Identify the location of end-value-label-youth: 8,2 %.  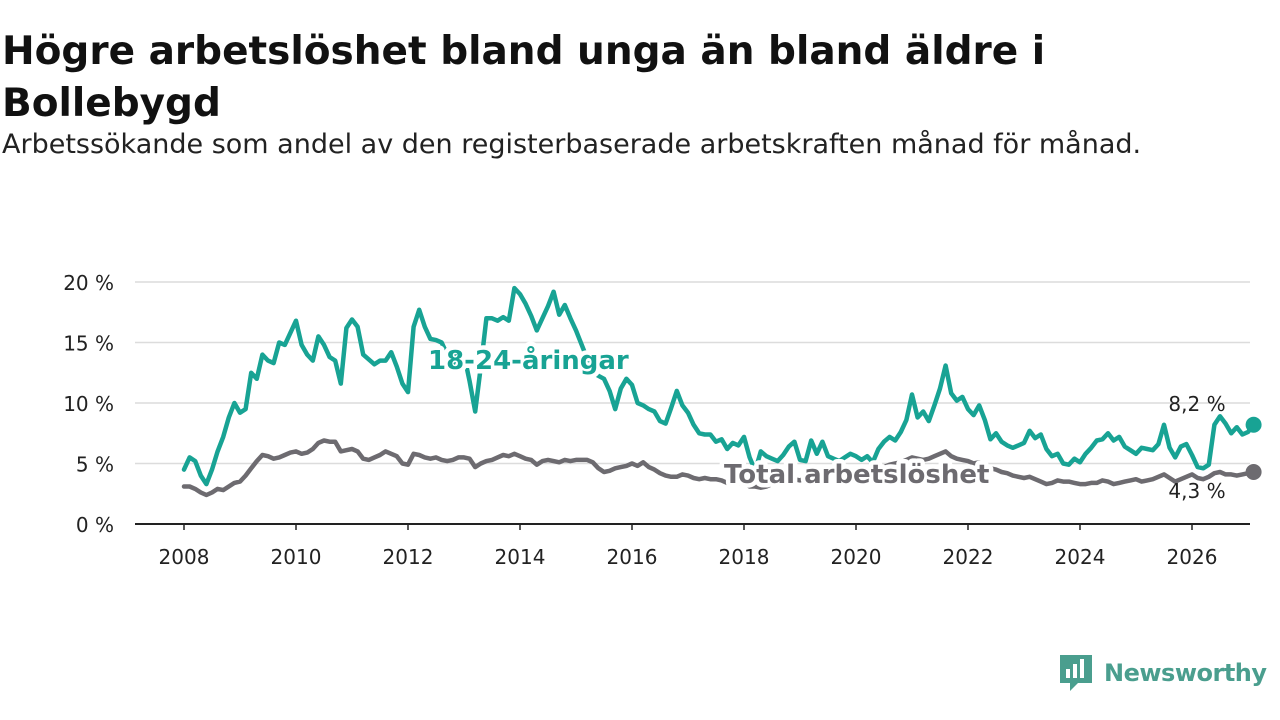
(1196, 404).